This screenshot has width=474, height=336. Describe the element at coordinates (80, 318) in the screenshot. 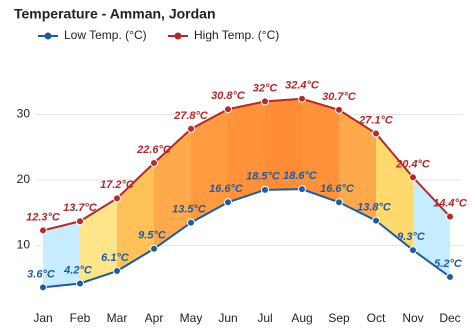

I see `x-tick-label: Feb` at that location.